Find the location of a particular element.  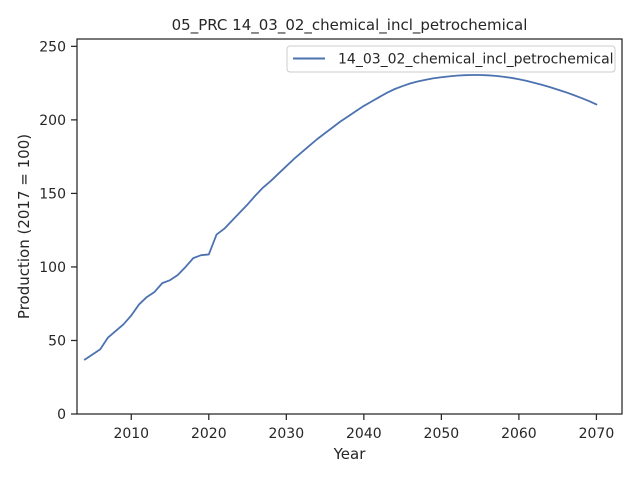

x-tick-label: 2030 is located at coordinates (286, 434).